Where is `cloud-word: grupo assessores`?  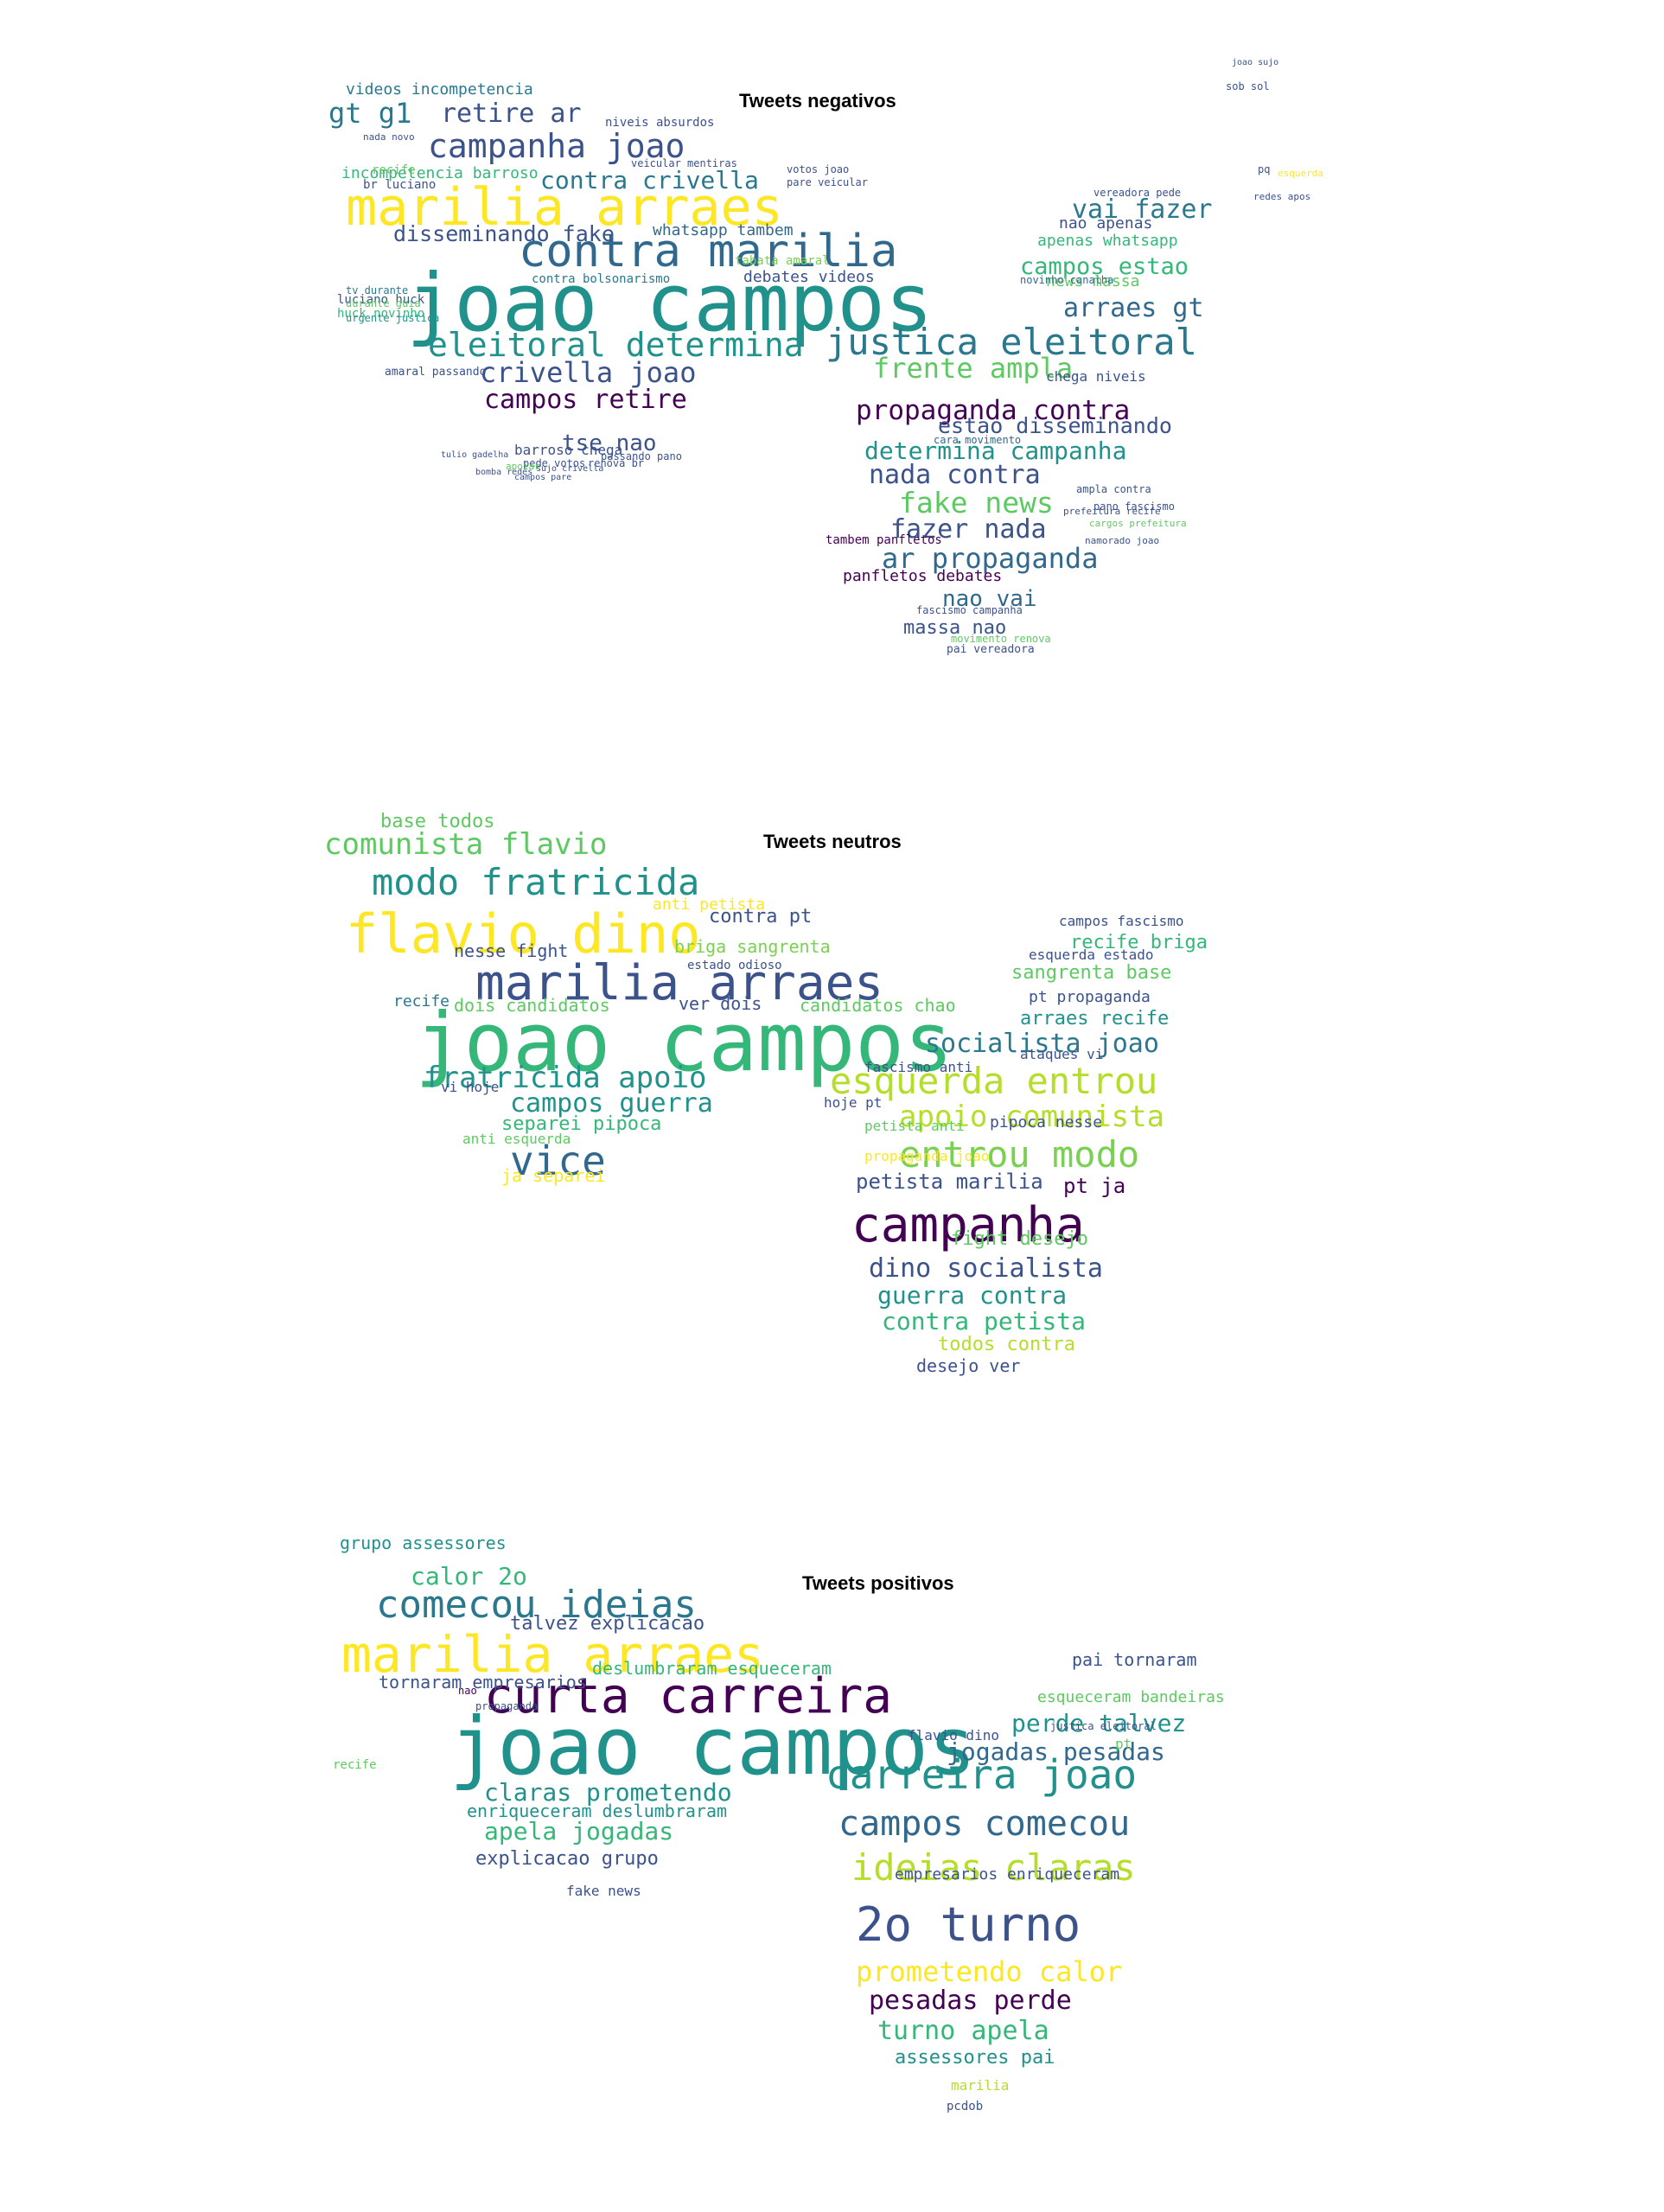
cloud-word: grupo assessores is located at coordinates (423, 1543).